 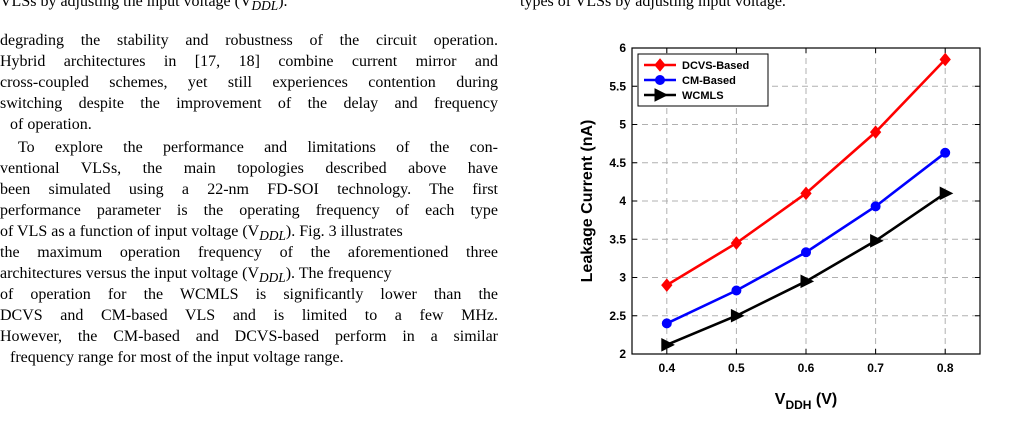 What do you see at coordinates (617, 316) in the screenshot?
I see `y-tick-label: 2.5` at bounding box center [617, 316].